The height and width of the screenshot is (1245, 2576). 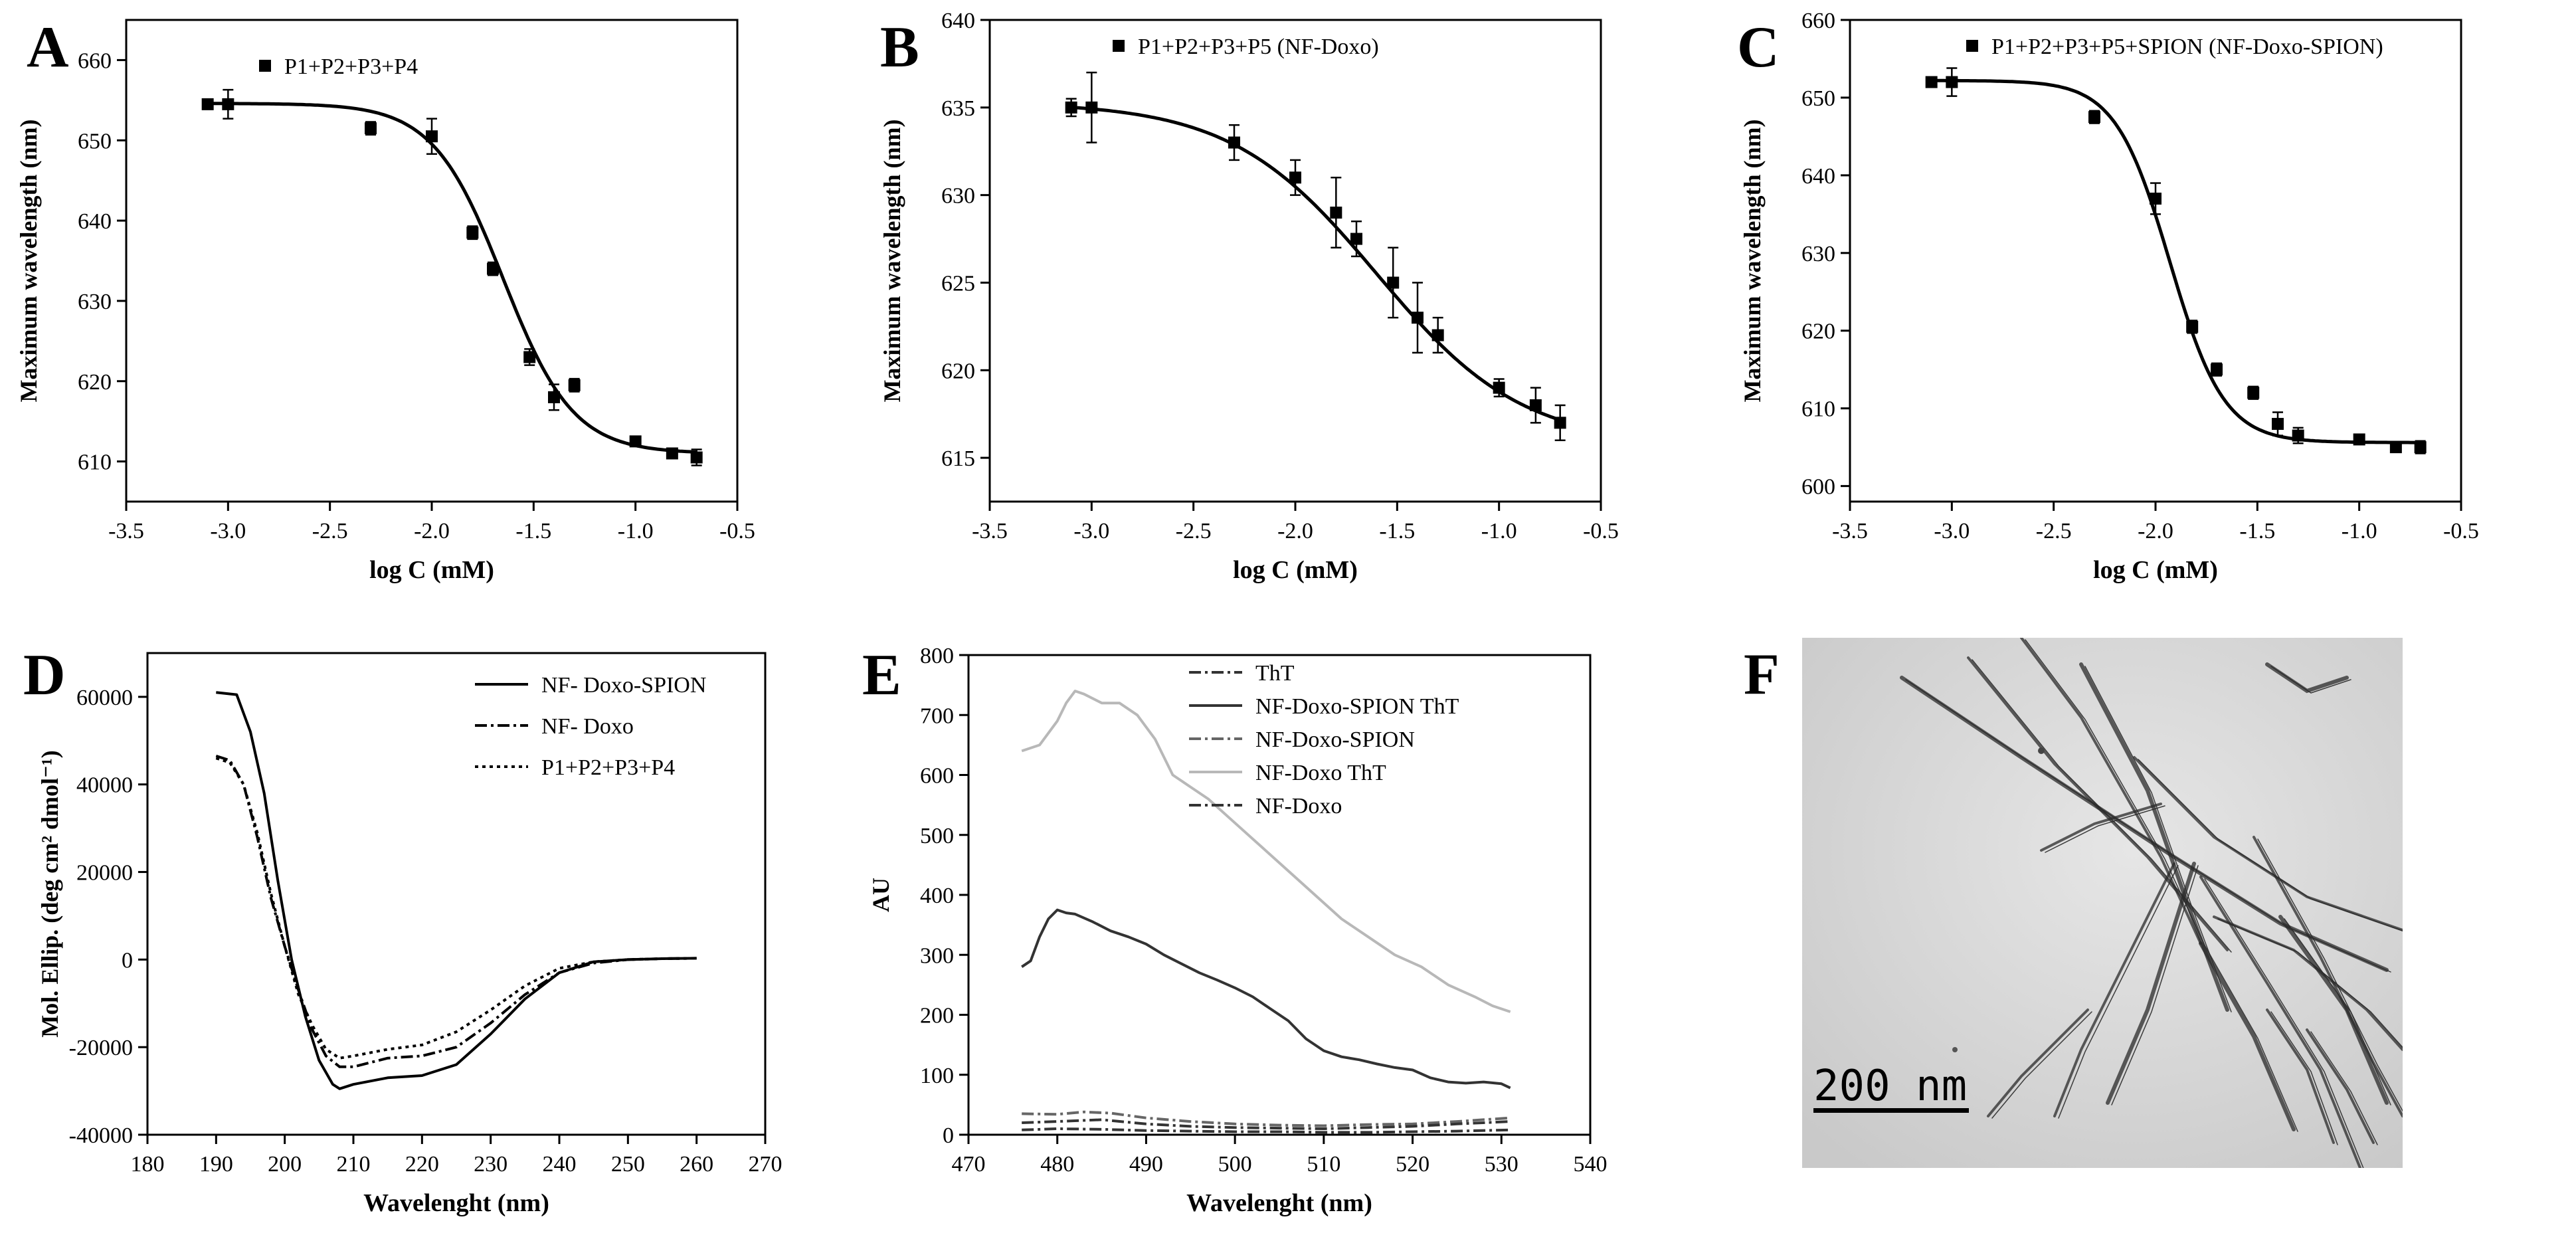 What do you see at coordinates (101, 1048) in the screenshot?
I see `y-tick-label: -20000` at bounding box center [101, 1048].